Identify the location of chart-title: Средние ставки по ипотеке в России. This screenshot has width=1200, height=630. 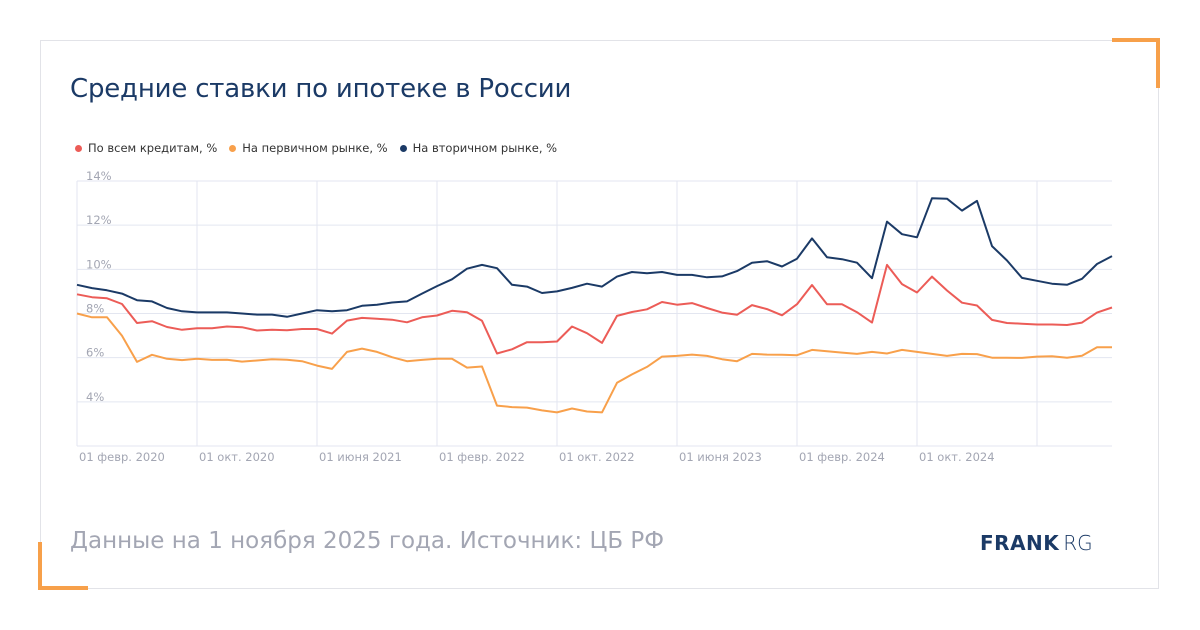
(321, 89).